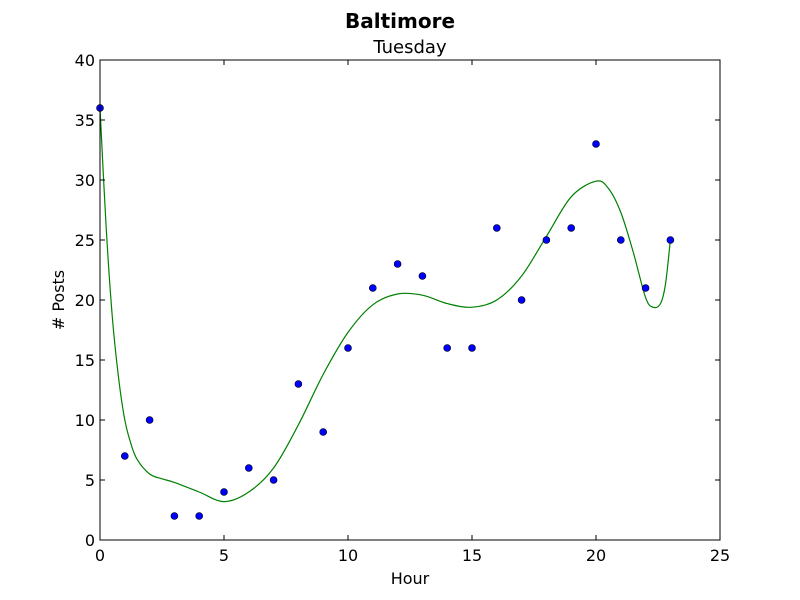 The width and height of the screenshot is (800, 600). What do you see at coordinates (90, 480) in the screenshot?
I see `y-tick-label: 5` at bounding box center [90, 480].